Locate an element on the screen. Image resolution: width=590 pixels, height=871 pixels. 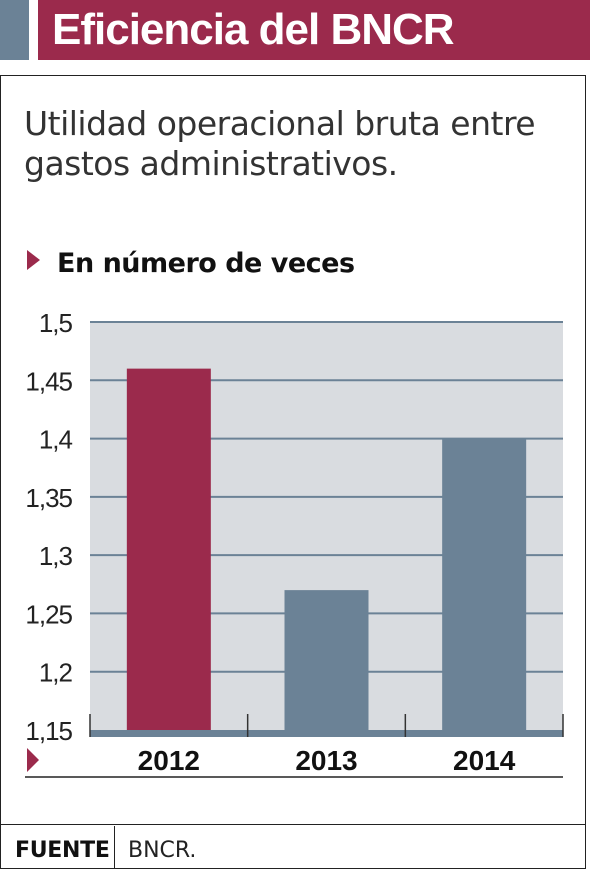
unit-row: En número de veces is located at coordinates (190, 264).